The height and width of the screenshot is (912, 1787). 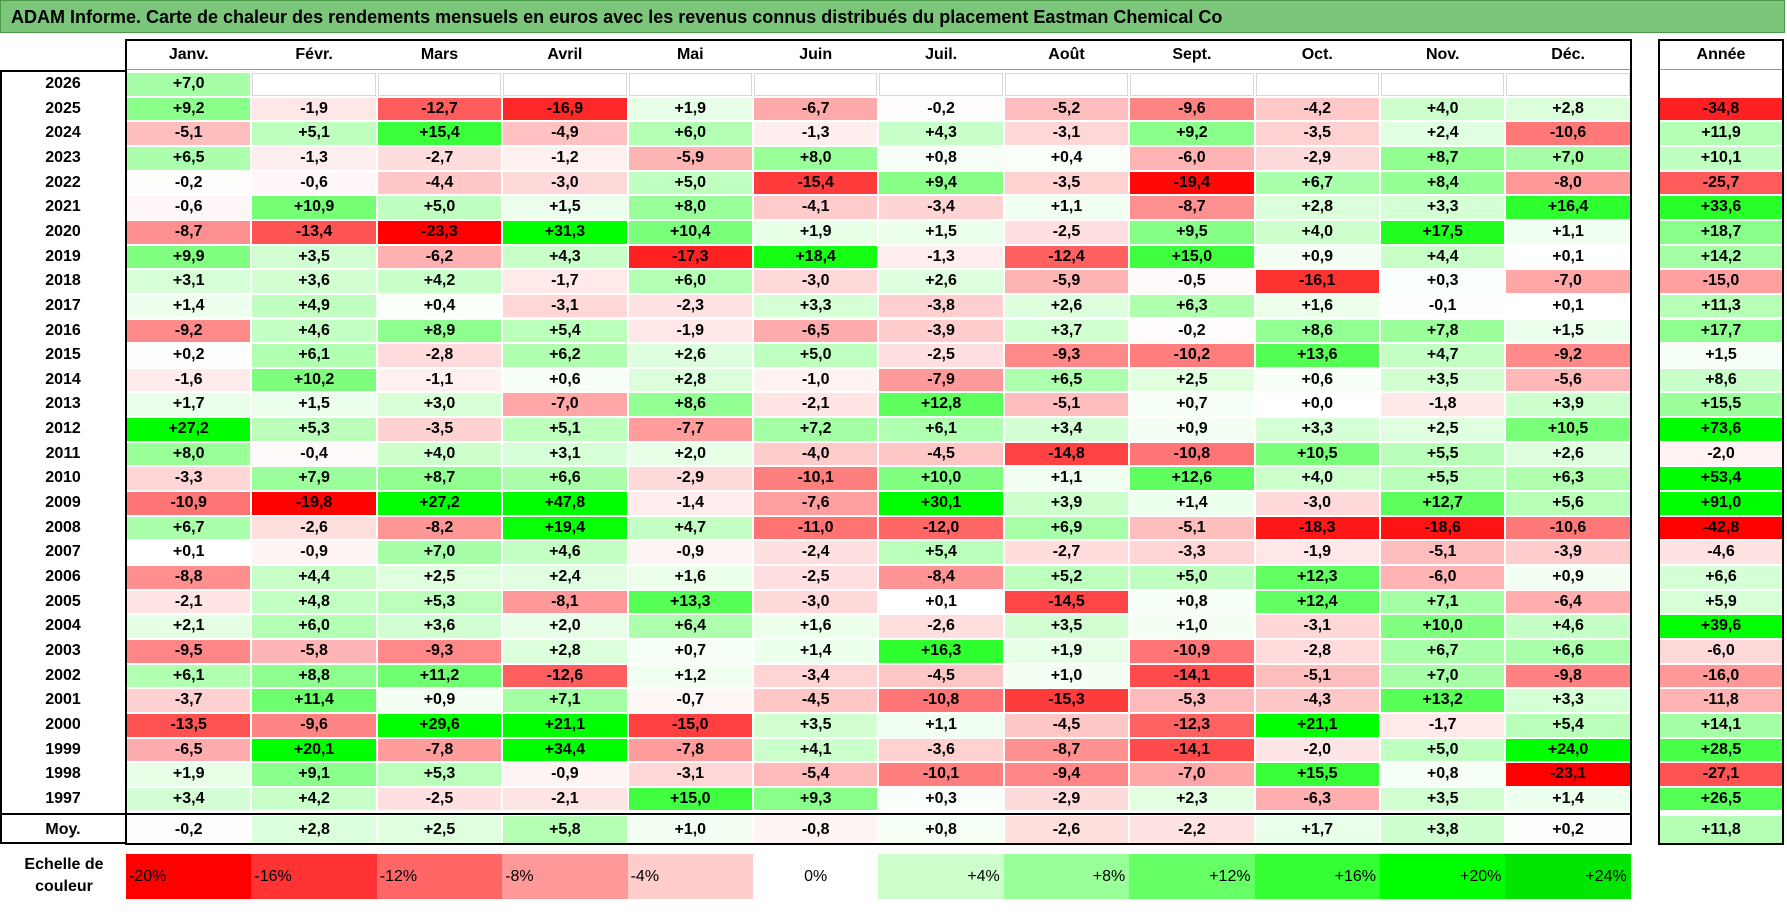 I want to click on heatmap-cell: -7,7, so click(x=690, y=429).